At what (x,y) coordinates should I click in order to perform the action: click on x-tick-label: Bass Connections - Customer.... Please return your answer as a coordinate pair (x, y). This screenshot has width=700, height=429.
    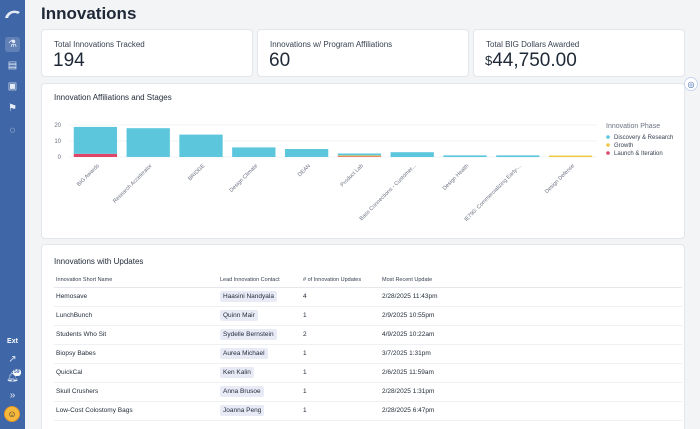
    Looking at the image, I should click on (388, 192).